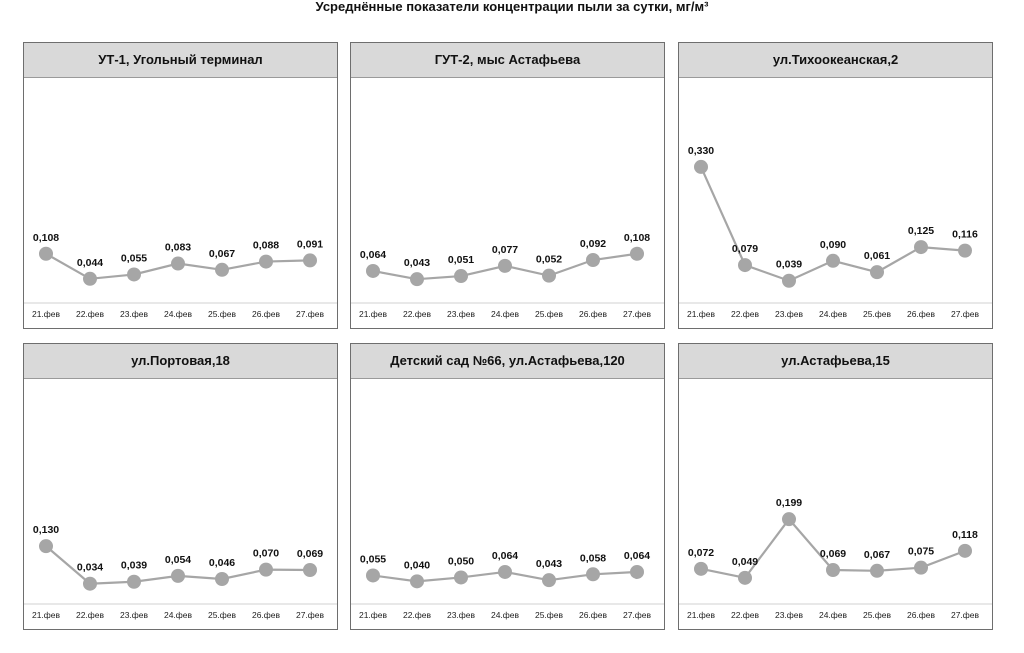 The height and width of the screenshot is (653, 1024). I want to click on data-label: 0,040, so click(417, 565).